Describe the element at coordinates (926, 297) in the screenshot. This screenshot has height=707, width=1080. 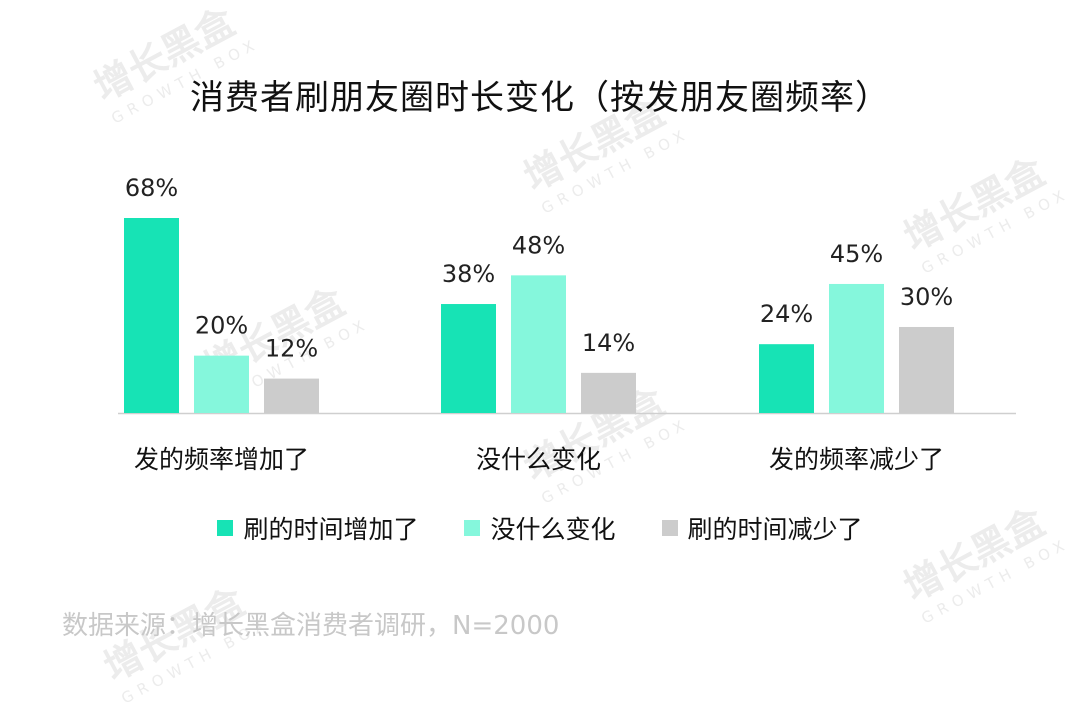
I see `data-label: 30%` at that location.